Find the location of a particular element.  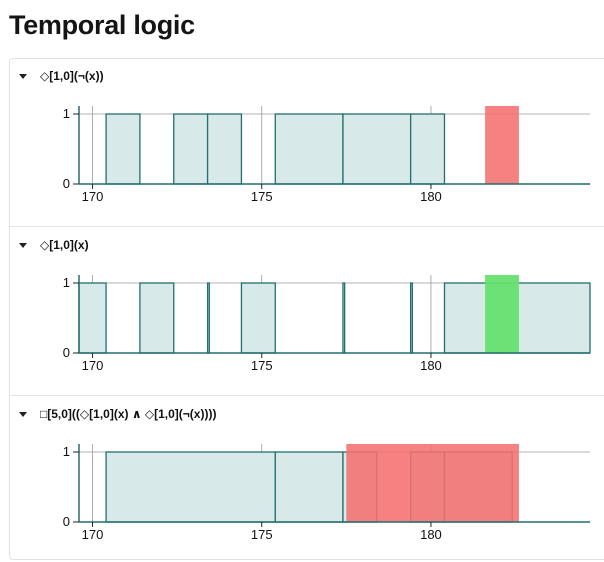

panel-3-header: □[5,0]((◇[1,0](x) ∧ ◇[1,0](¬(x)))) is located at coordinates (117, 414).